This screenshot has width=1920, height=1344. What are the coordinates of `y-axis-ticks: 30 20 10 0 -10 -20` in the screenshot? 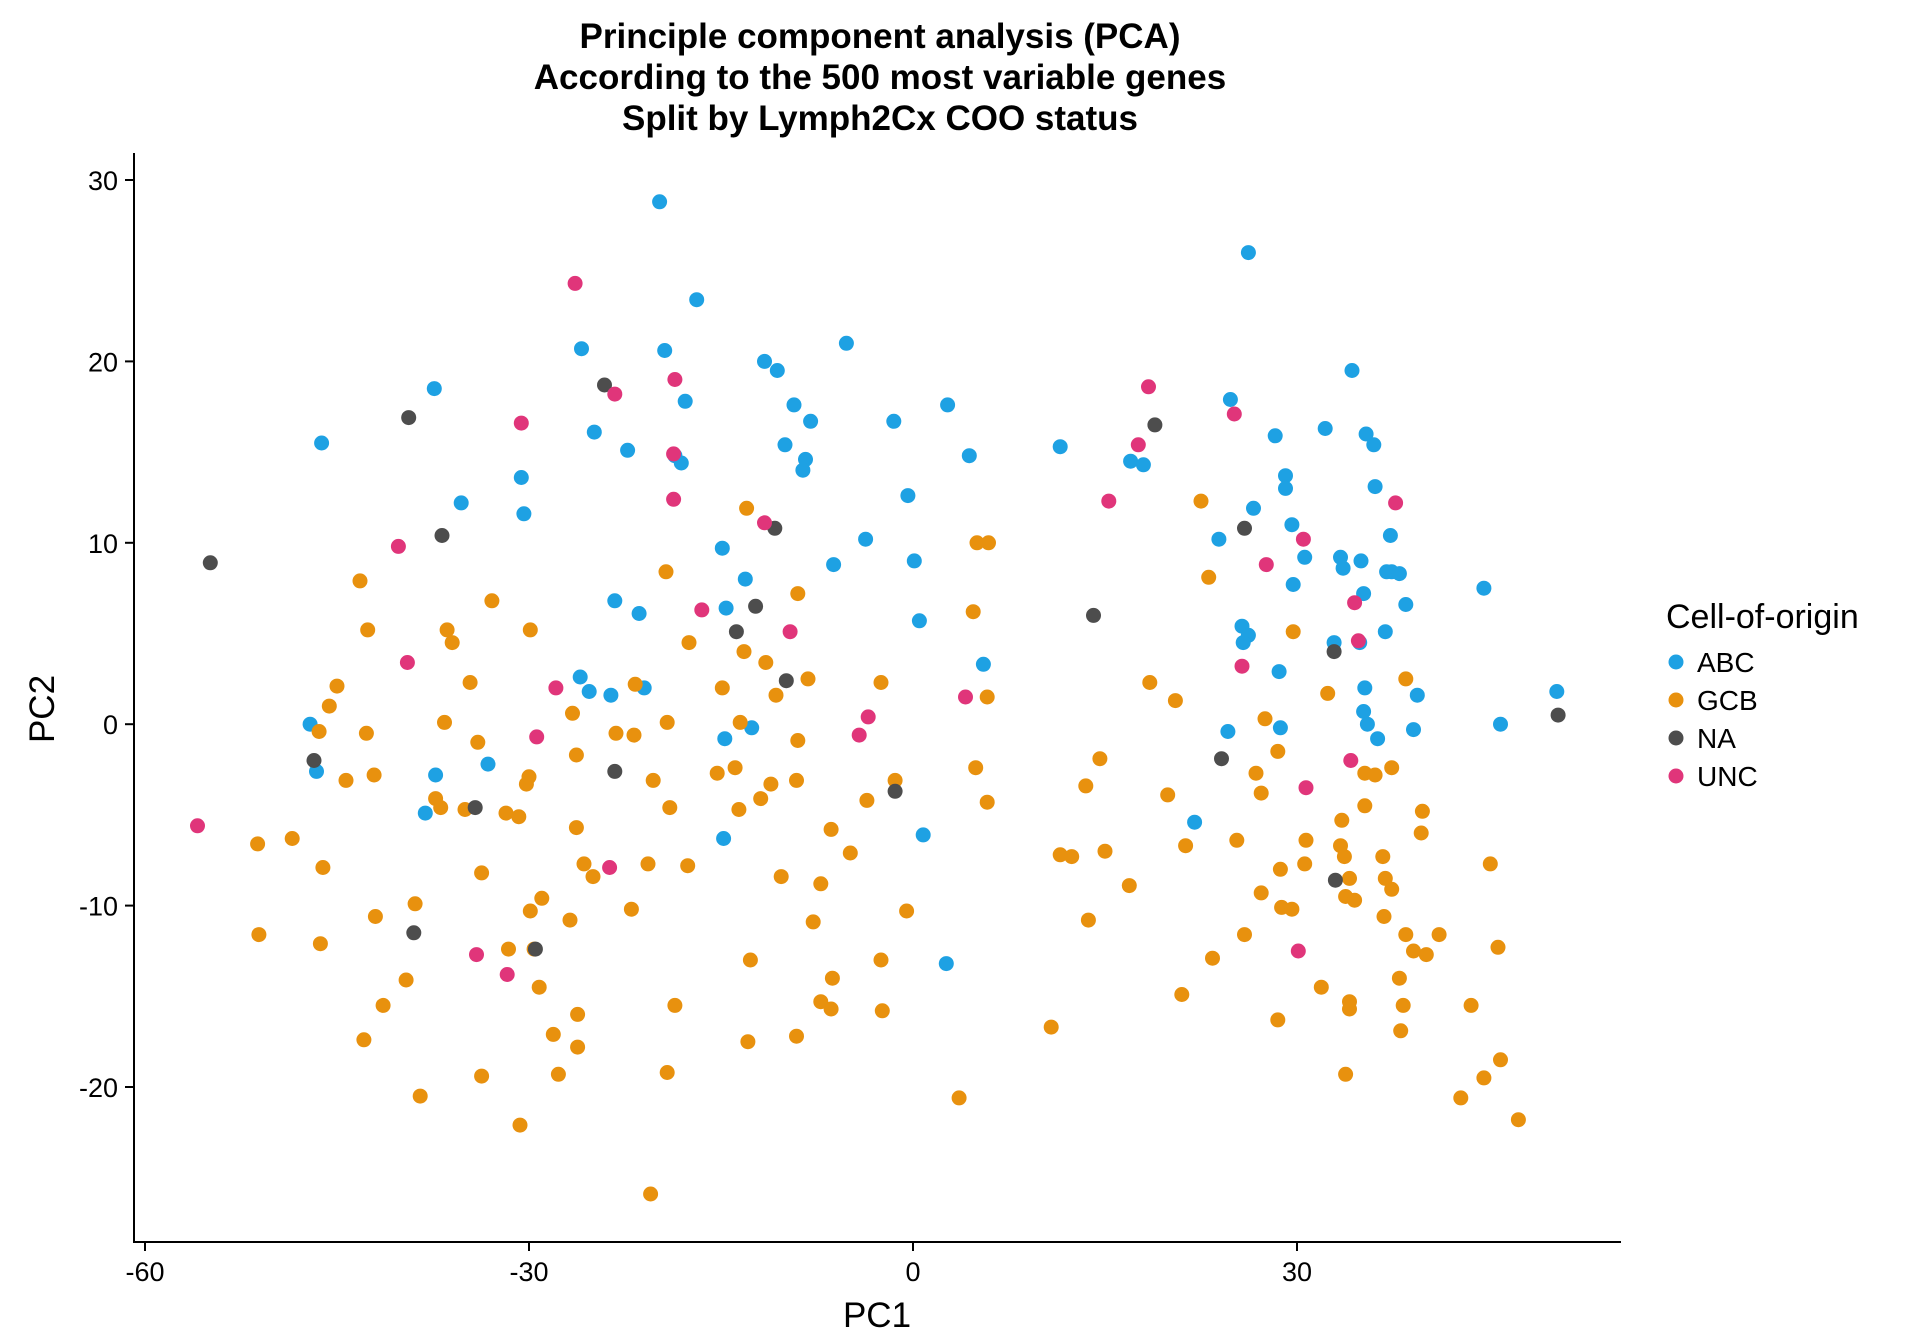 It's located at (106, 634).